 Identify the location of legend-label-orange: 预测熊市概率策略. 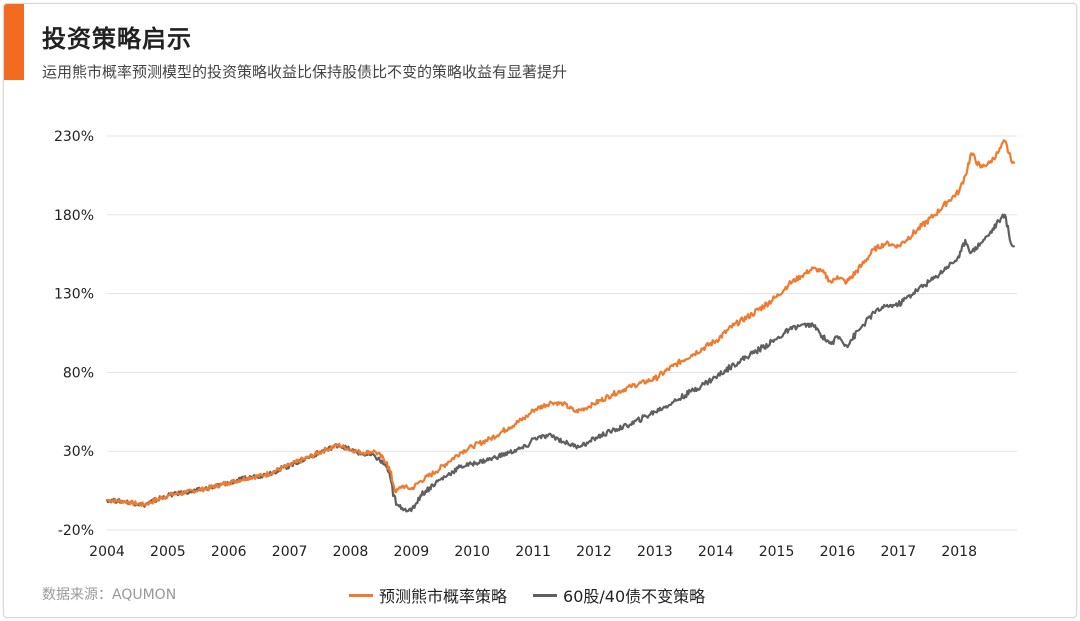
(443, 596).